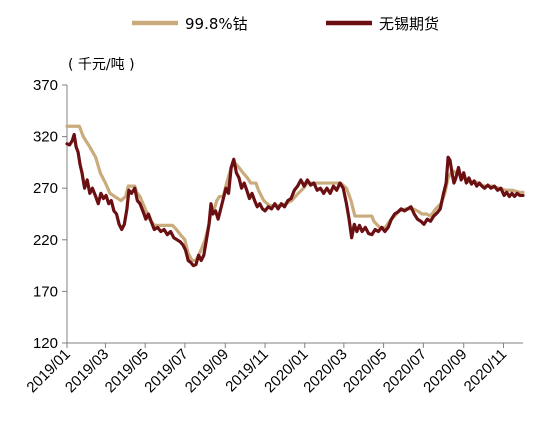 This screenshot has height=425, width=535. What do you see at coordinates (45, 343) in the screenshot?
I see `y-tick-label: 120` at bounding box center [45, 343].